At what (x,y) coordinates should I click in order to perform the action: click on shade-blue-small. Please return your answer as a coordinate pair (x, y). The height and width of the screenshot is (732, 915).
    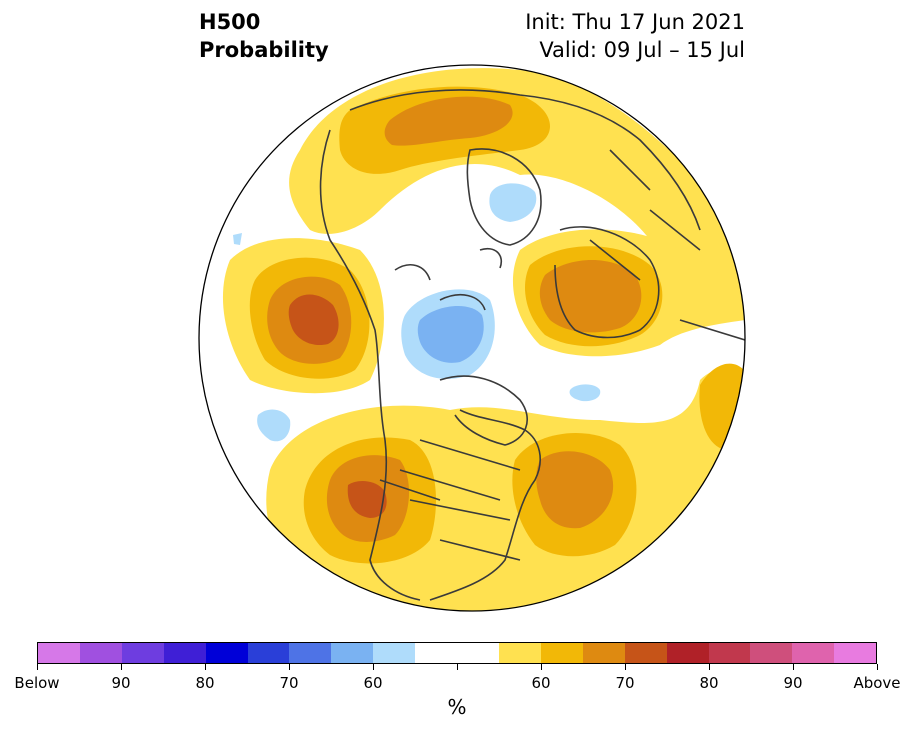
    Looking at the image, I should click on (274, 425).